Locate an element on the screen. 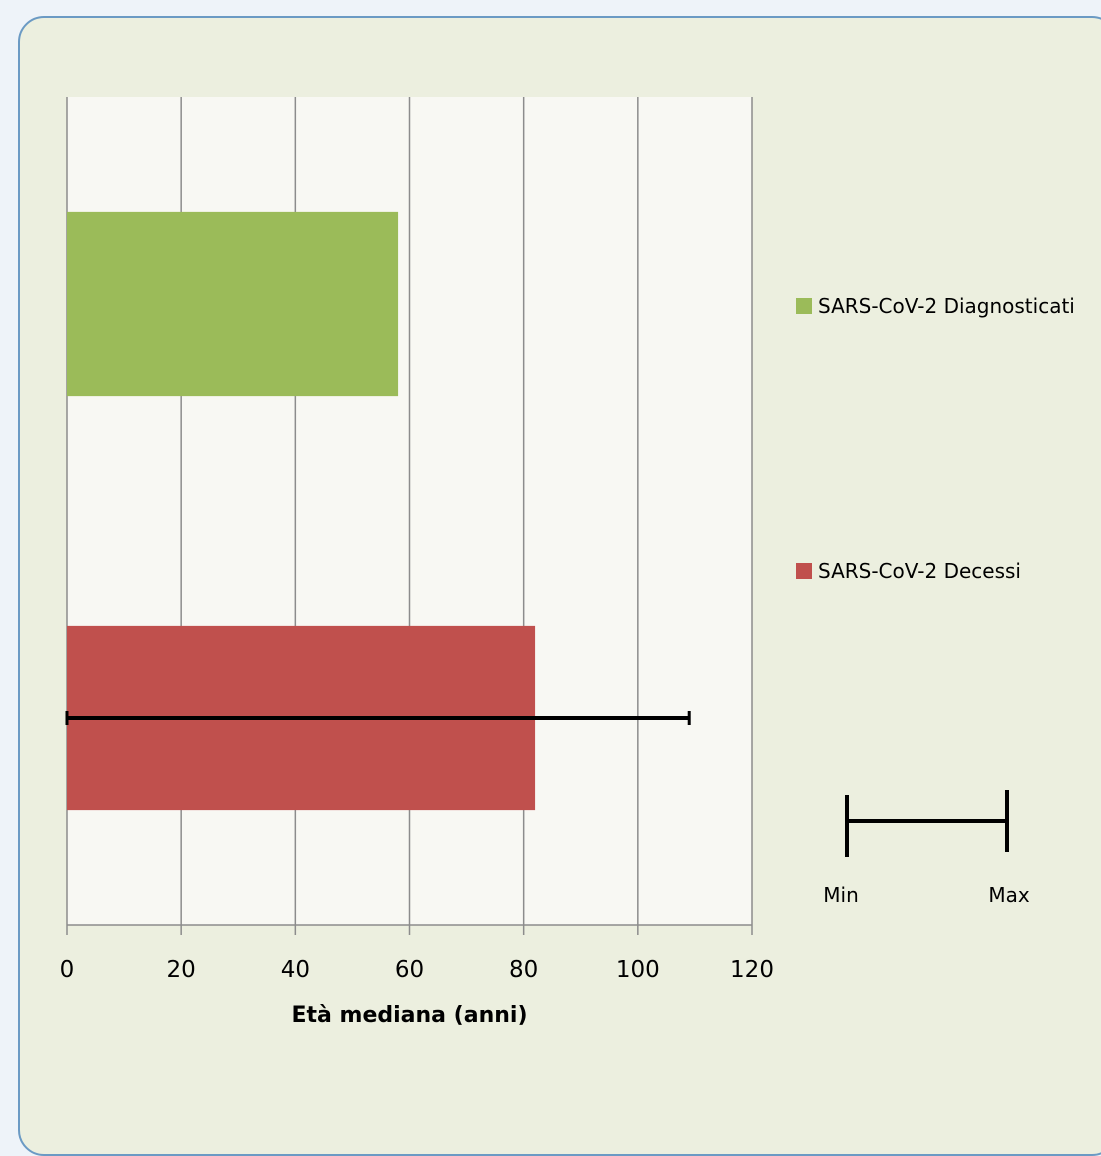 The height and width of the screenshot is (1156, 1101). x-tick-label: 80 is located at coordinates (523, 970).